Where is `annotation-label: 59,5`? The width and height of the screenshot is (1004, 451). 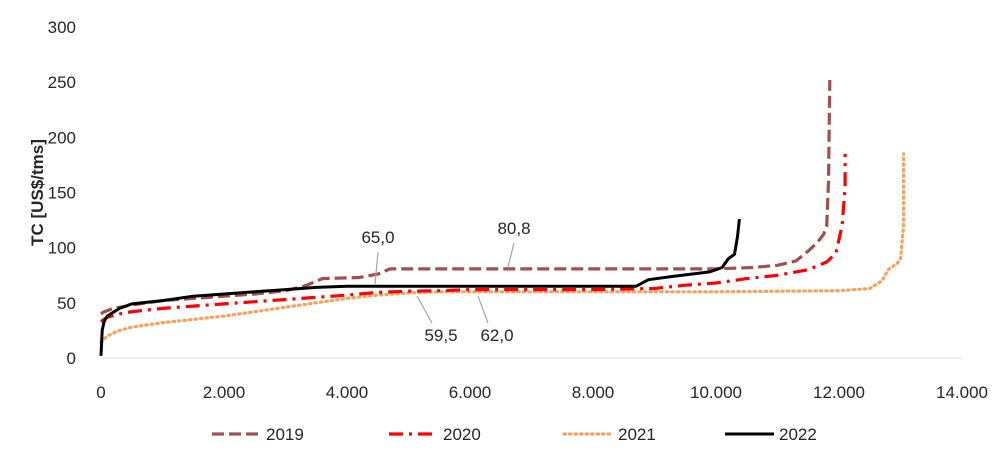
annotation-label: 59,5 is located at coordinates (440, 335).